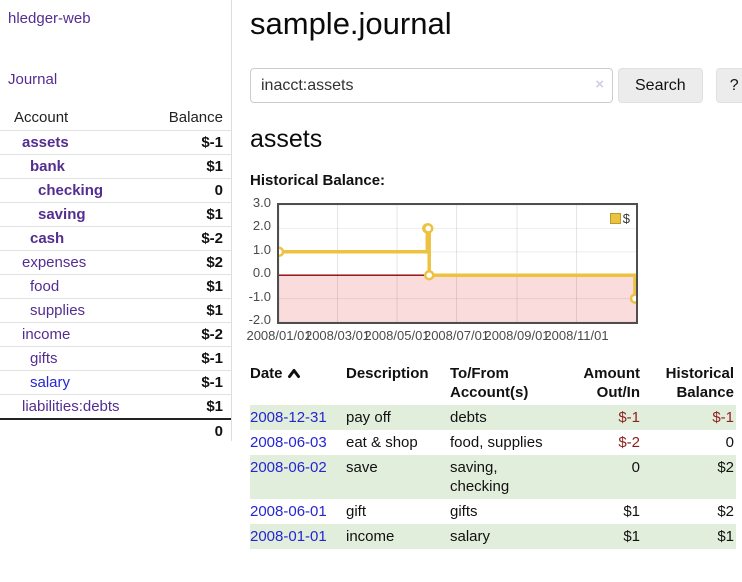 This screenshot has width=742, height=582. Describe the element at coordinates (506, 536) in the screenshot. I see `transaction-accounts: salary` at that location.